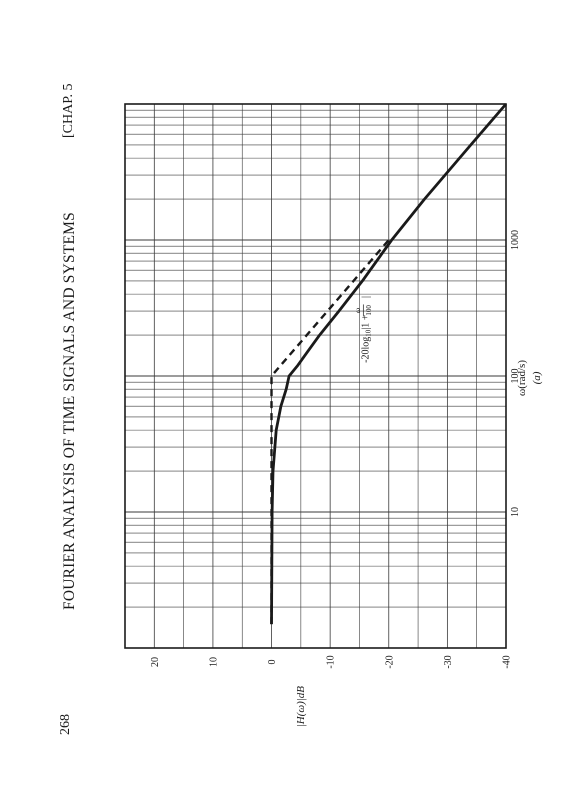 Image resolution: width=570 pixels, height=800 pixels. What do you see at coordinates (365, 321) in the screenshot?
I see `annotation-bar: |1 +` at bounding box center [365, 321].